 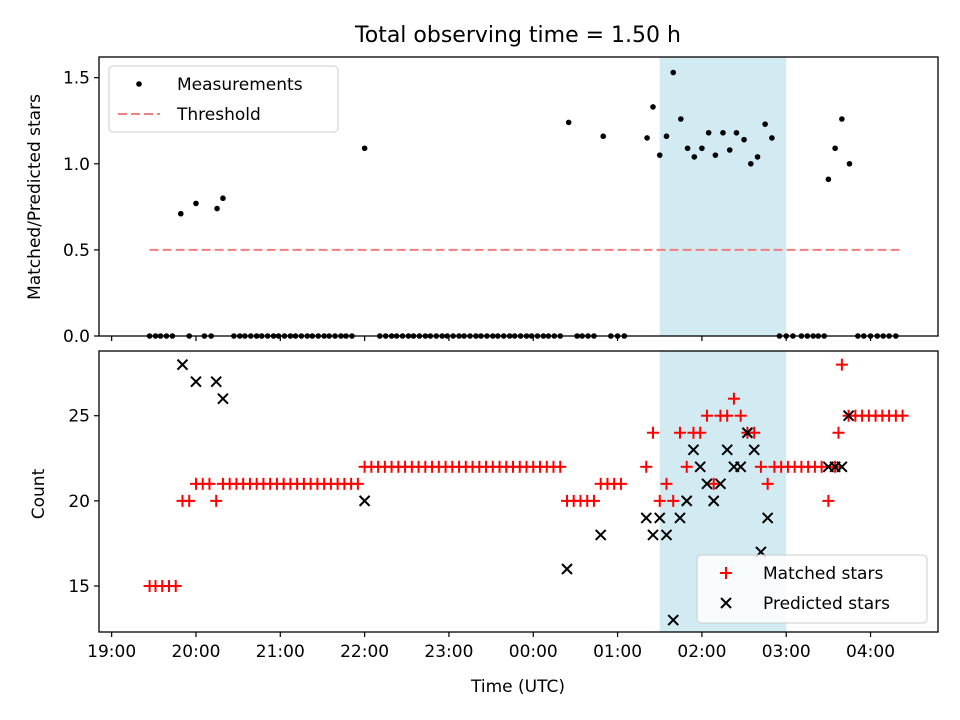 What do you see at coordinates (701, 652) in the screenshot?
I see `x-tick-label: 02:00` at bounding box center [701, 652].